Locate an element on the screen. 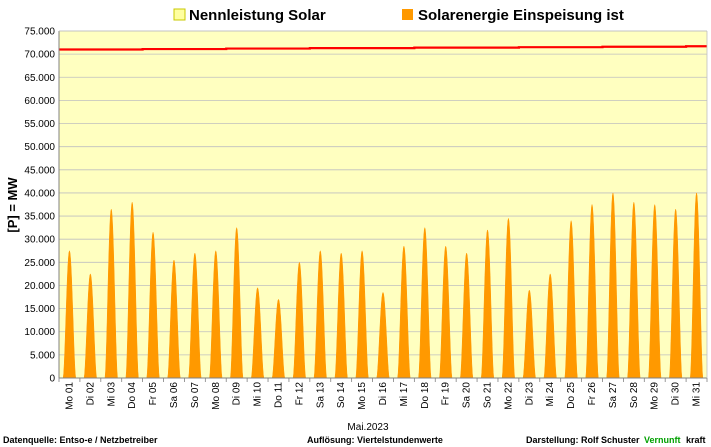 The image size is (711, 447). x-tick-label: So 28 is located at coordinates (634, 395).